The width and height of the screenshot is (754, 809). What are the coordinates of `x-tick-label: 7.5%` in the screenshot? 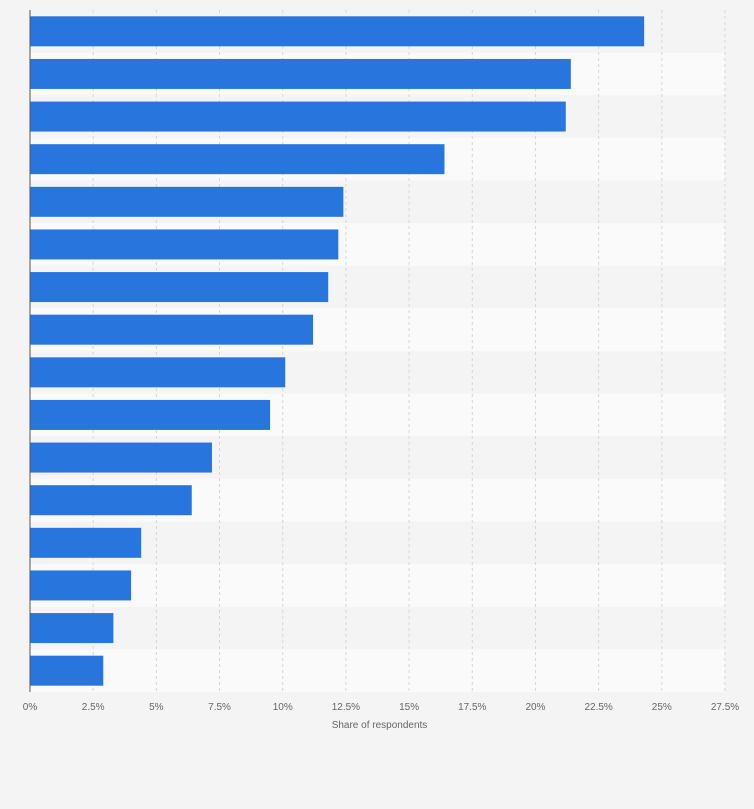 It's located at (219, 707).